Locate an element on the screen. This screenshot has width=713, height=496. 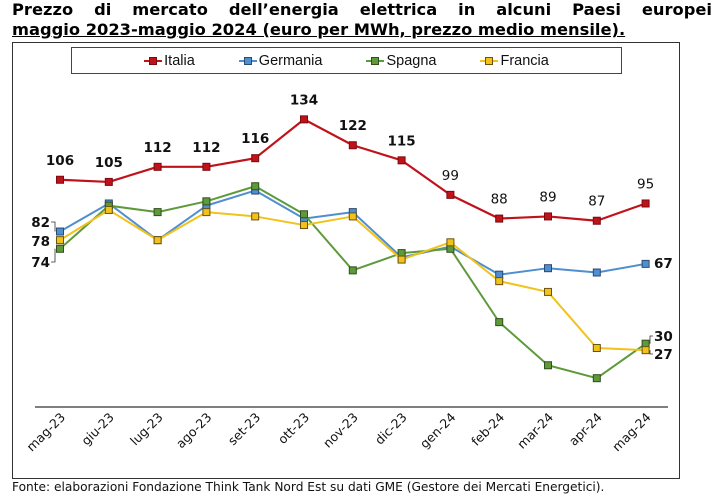
legend-marker-germania is located at coordinates (247, 61).